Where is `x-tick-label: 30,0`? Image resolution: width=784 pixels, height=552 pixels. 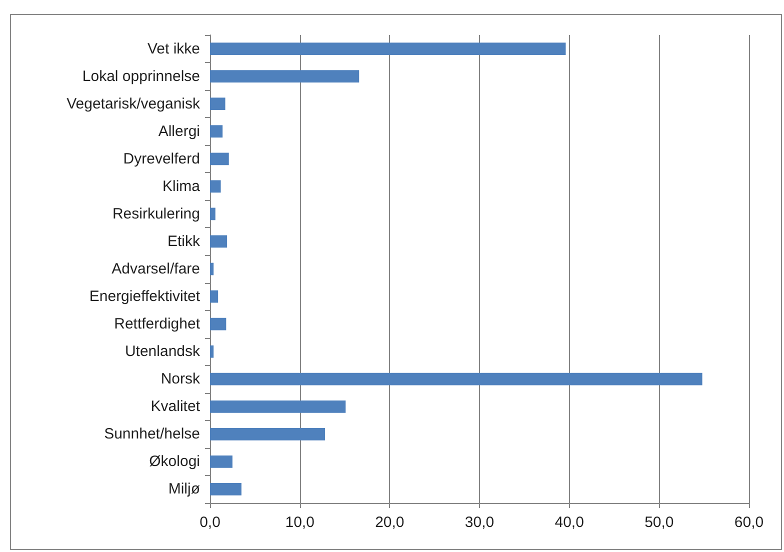
x-tick-label: 30,0 is located at coordinates (479, 522).